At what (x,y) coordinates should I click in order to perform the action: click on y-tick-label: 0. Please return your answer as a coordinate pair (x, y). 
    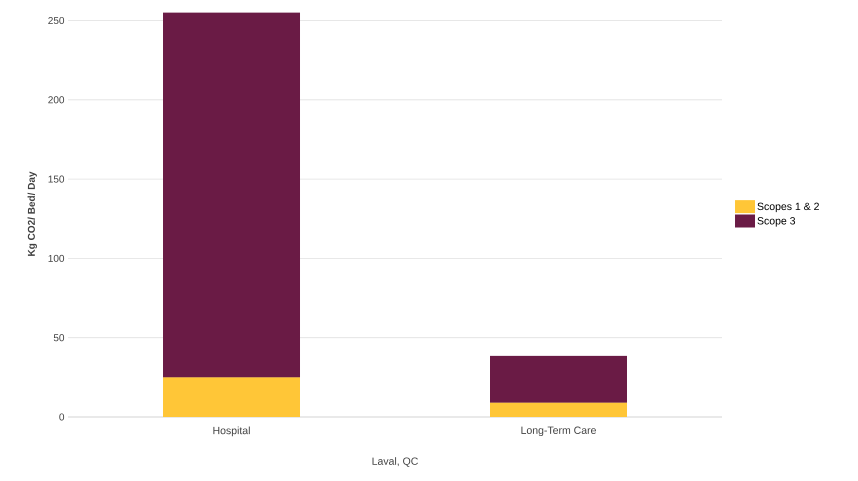
    Looking at the image, I should click on (61, 417).